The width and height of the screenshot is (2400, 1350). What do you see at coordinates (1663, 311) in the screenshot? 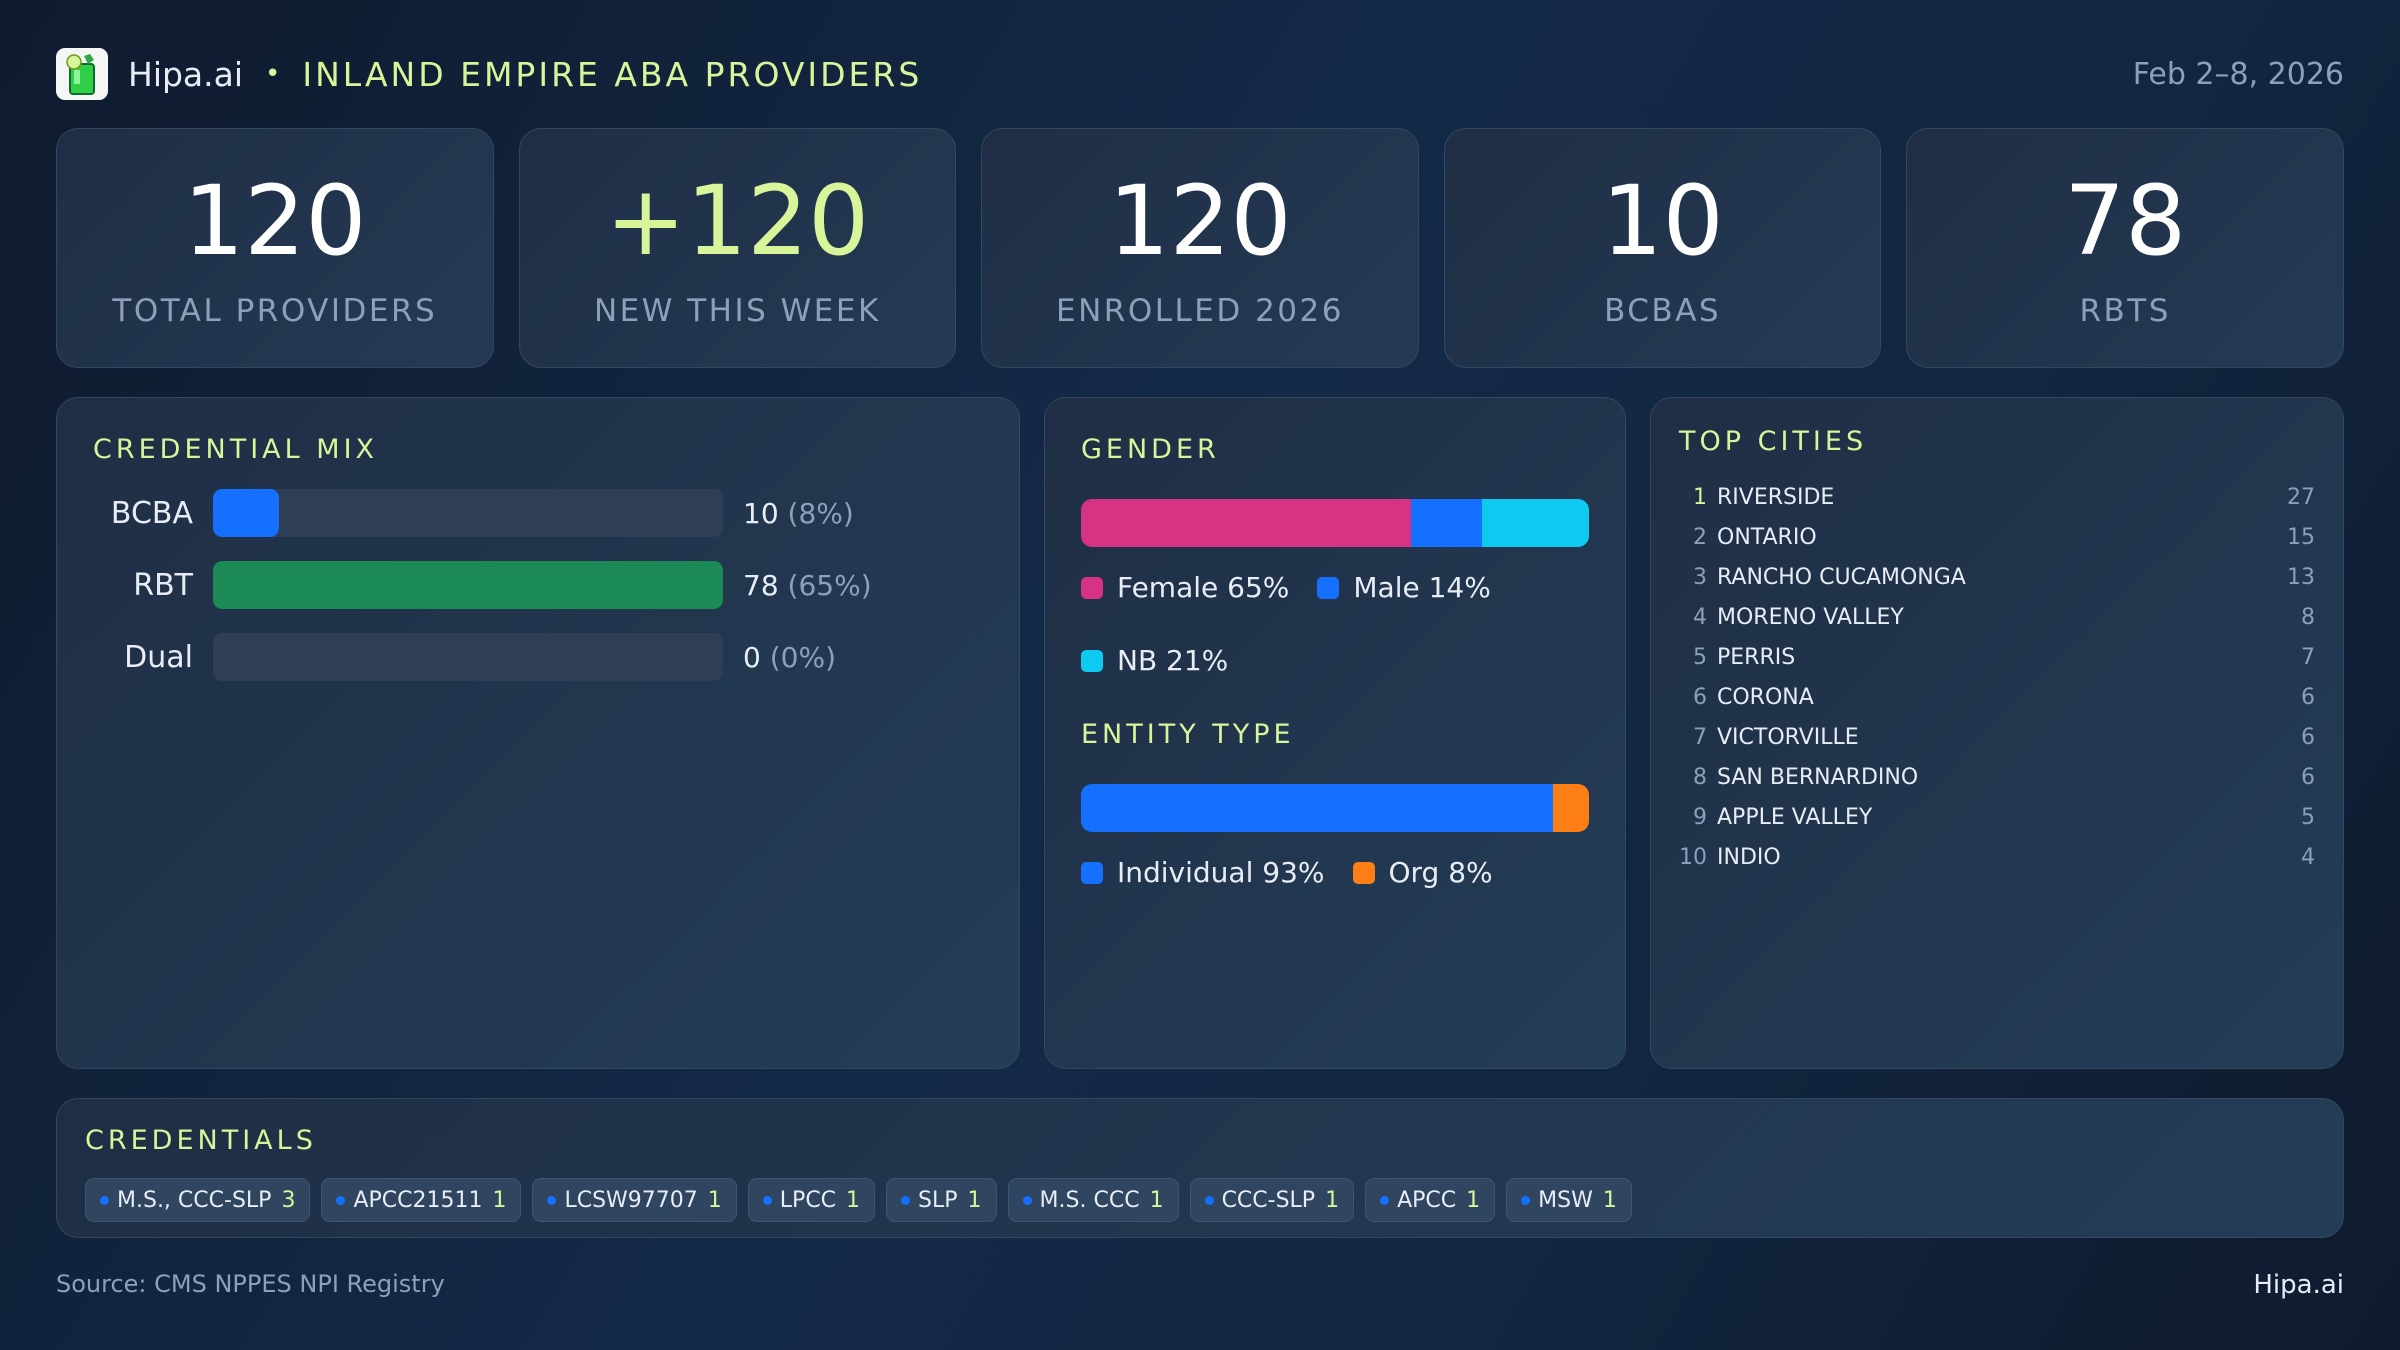
I see `kpi-label: BCBAS` at bounding box center [1663, 311].